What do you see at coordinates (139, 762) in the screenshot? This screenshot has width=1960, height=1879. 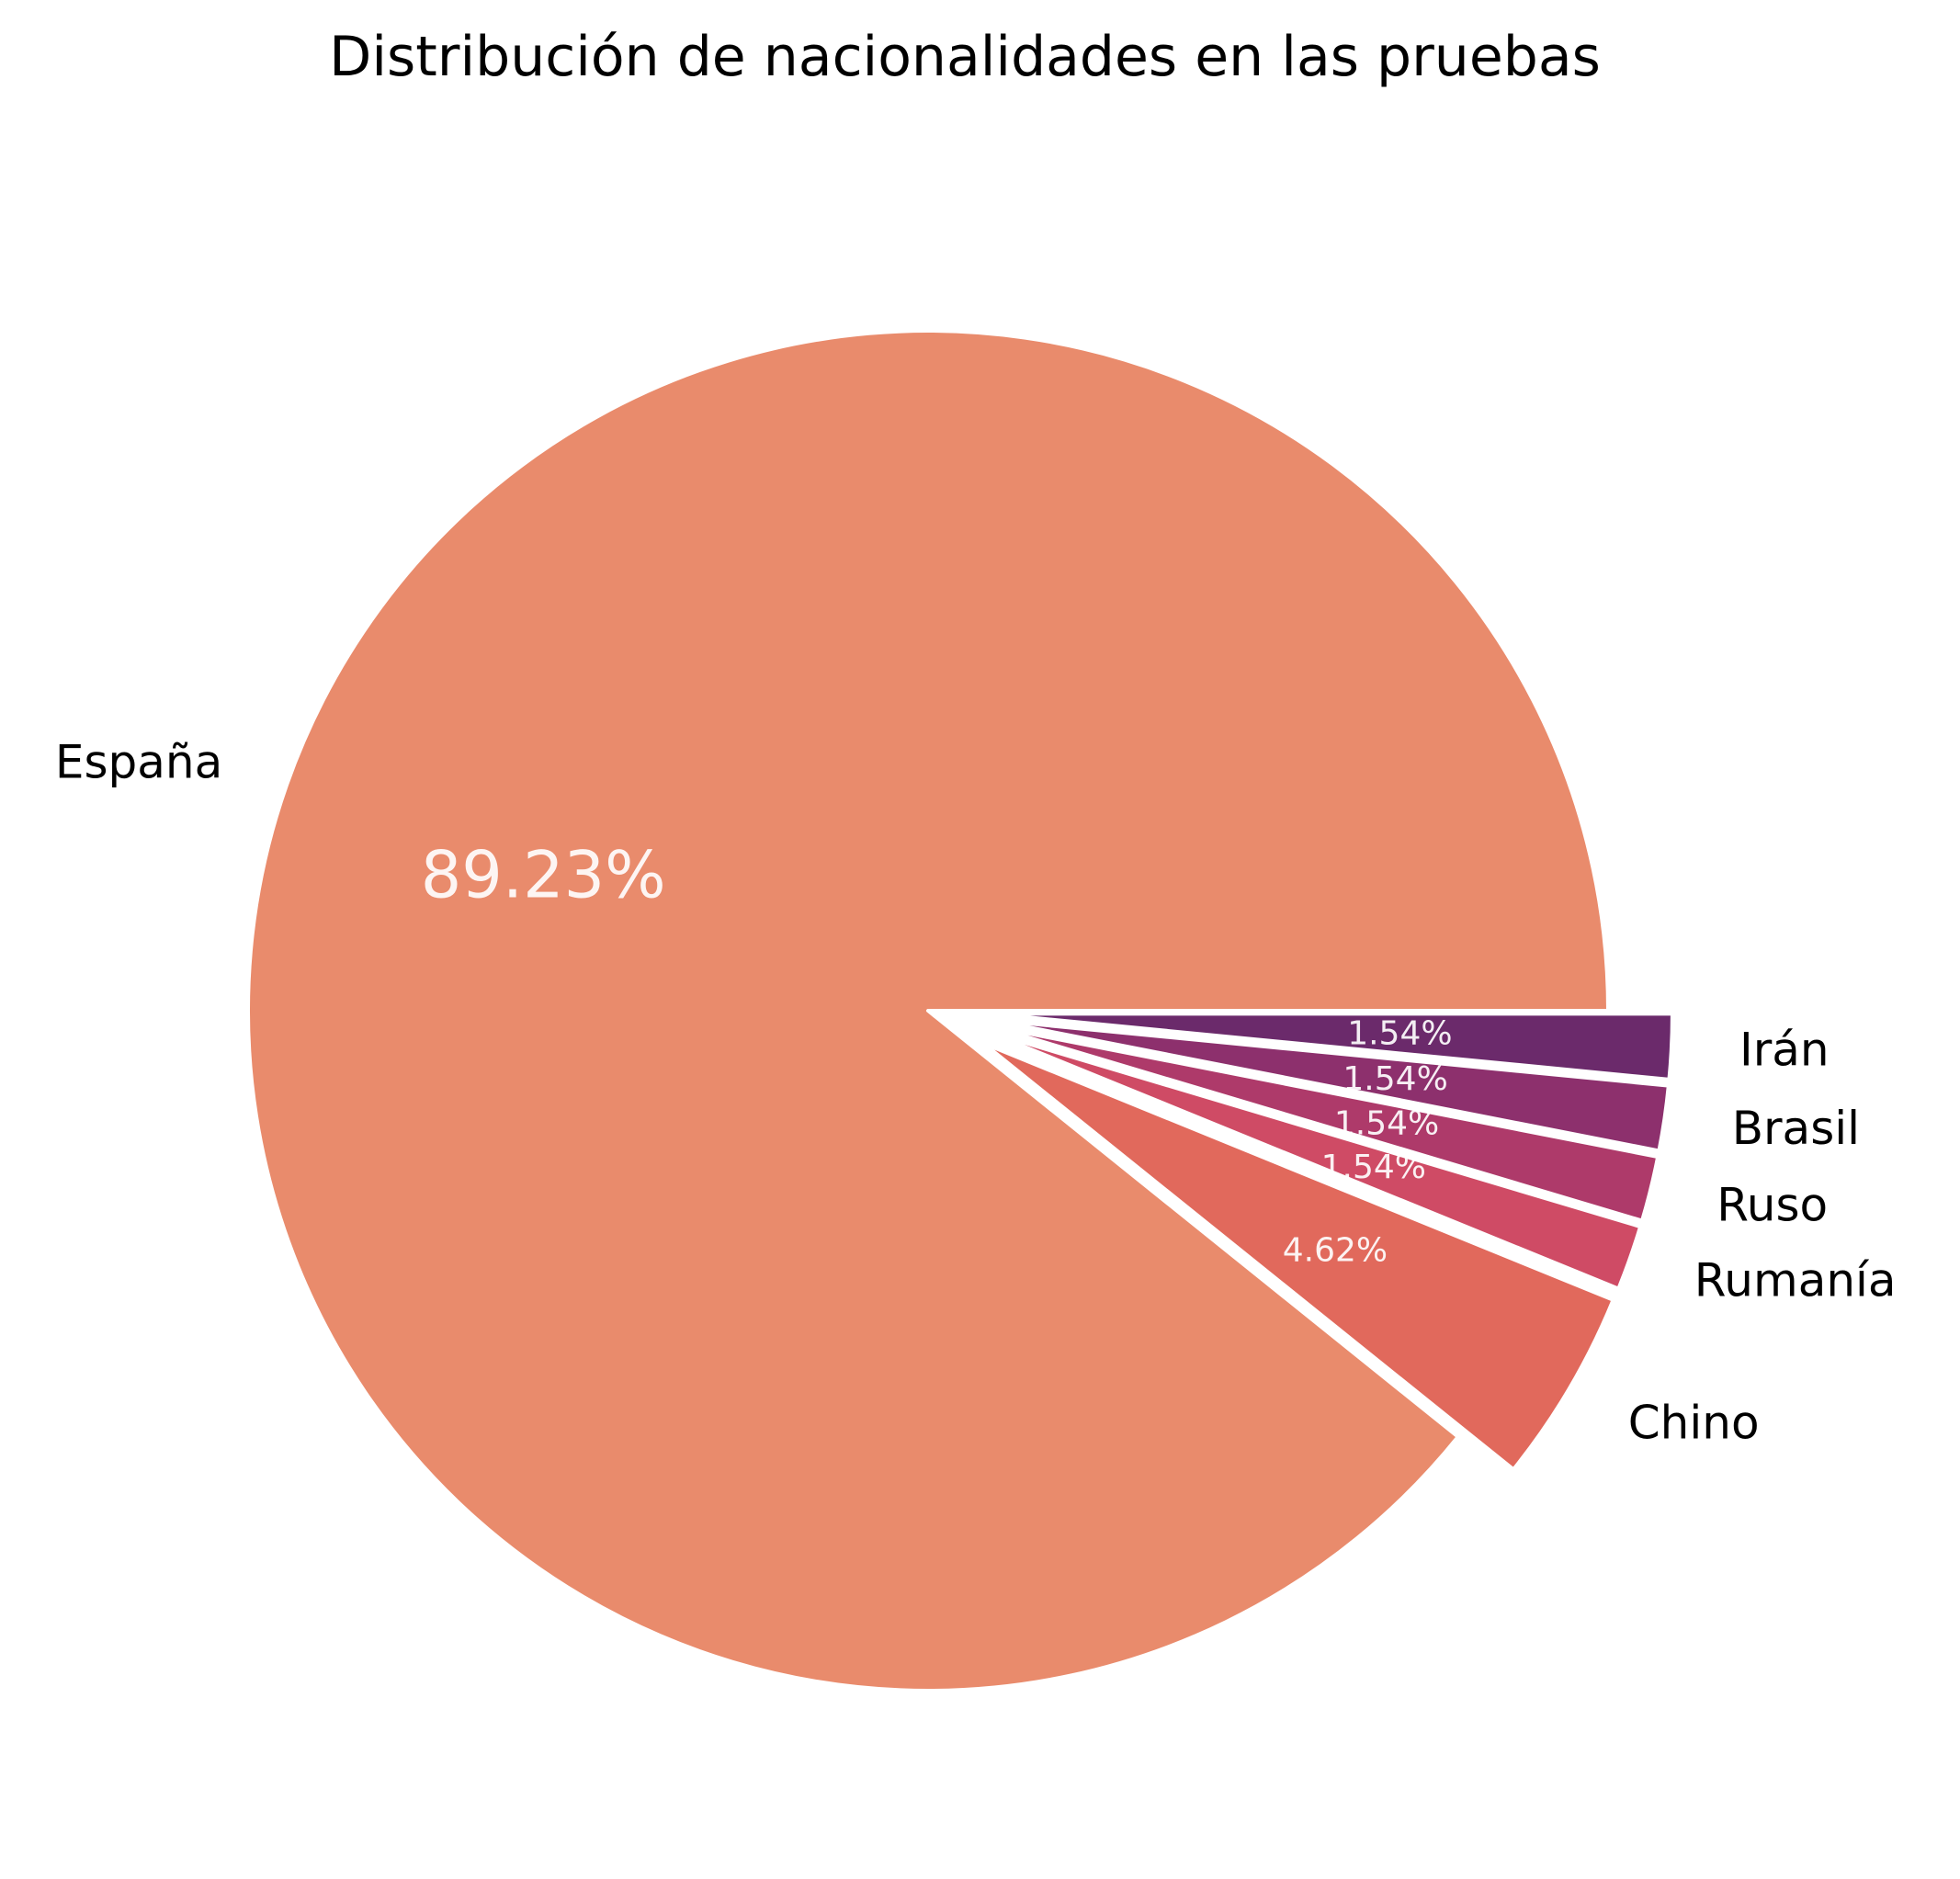 I see `category-label-espana: España` at bounding box center [139, 762].